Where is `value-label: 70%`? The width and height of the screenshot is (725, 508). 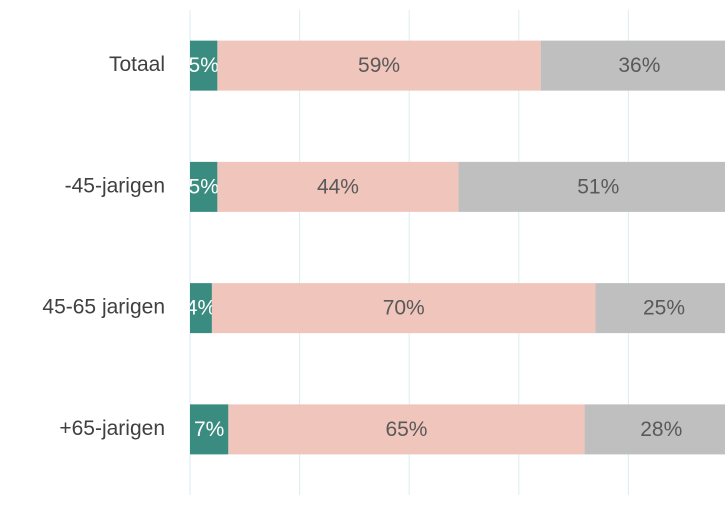
value-label: 70% is located at coordinates (404, 308).